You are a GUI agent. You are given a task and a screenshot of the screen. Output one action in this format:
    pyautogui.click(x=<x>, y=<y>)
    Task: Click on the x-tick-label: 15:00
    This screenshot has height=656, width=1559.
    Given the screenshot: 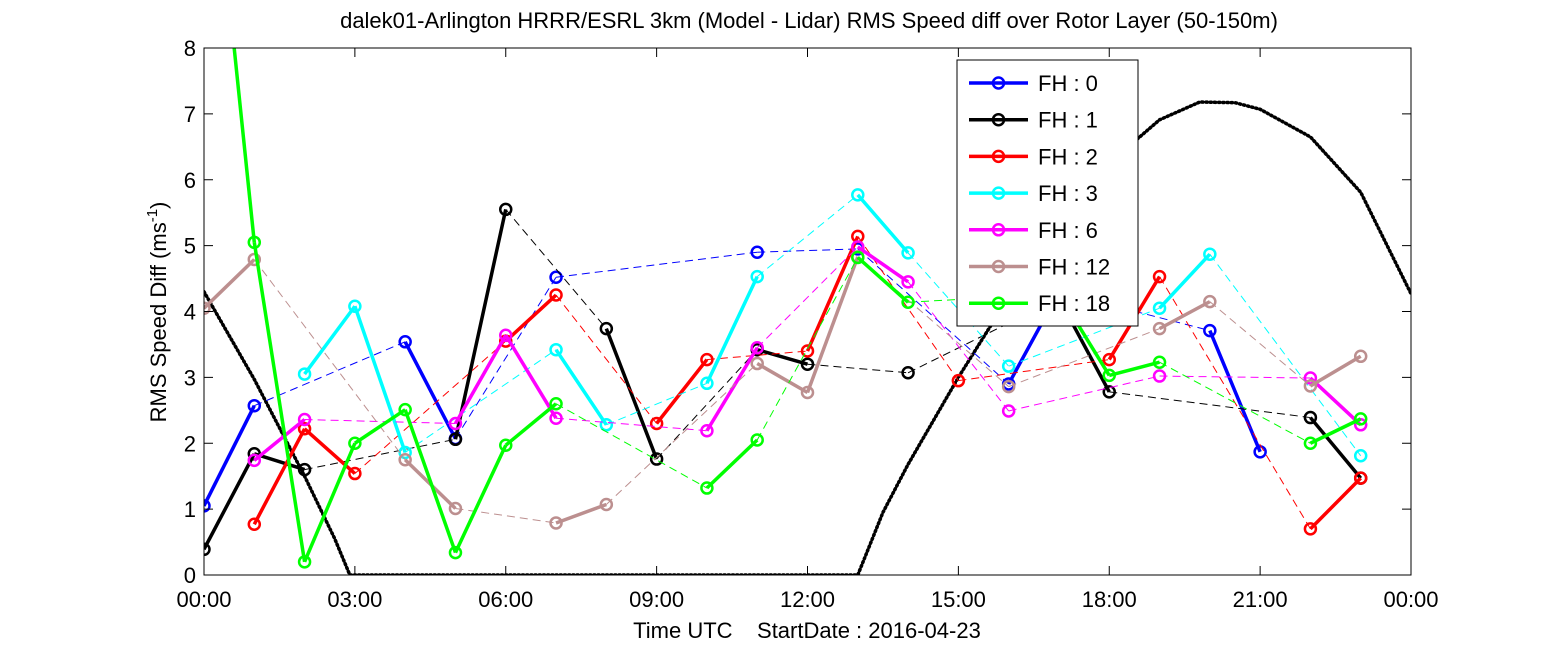 What is the action you would take?
    pyautogui.click(x=958, y=599)
    